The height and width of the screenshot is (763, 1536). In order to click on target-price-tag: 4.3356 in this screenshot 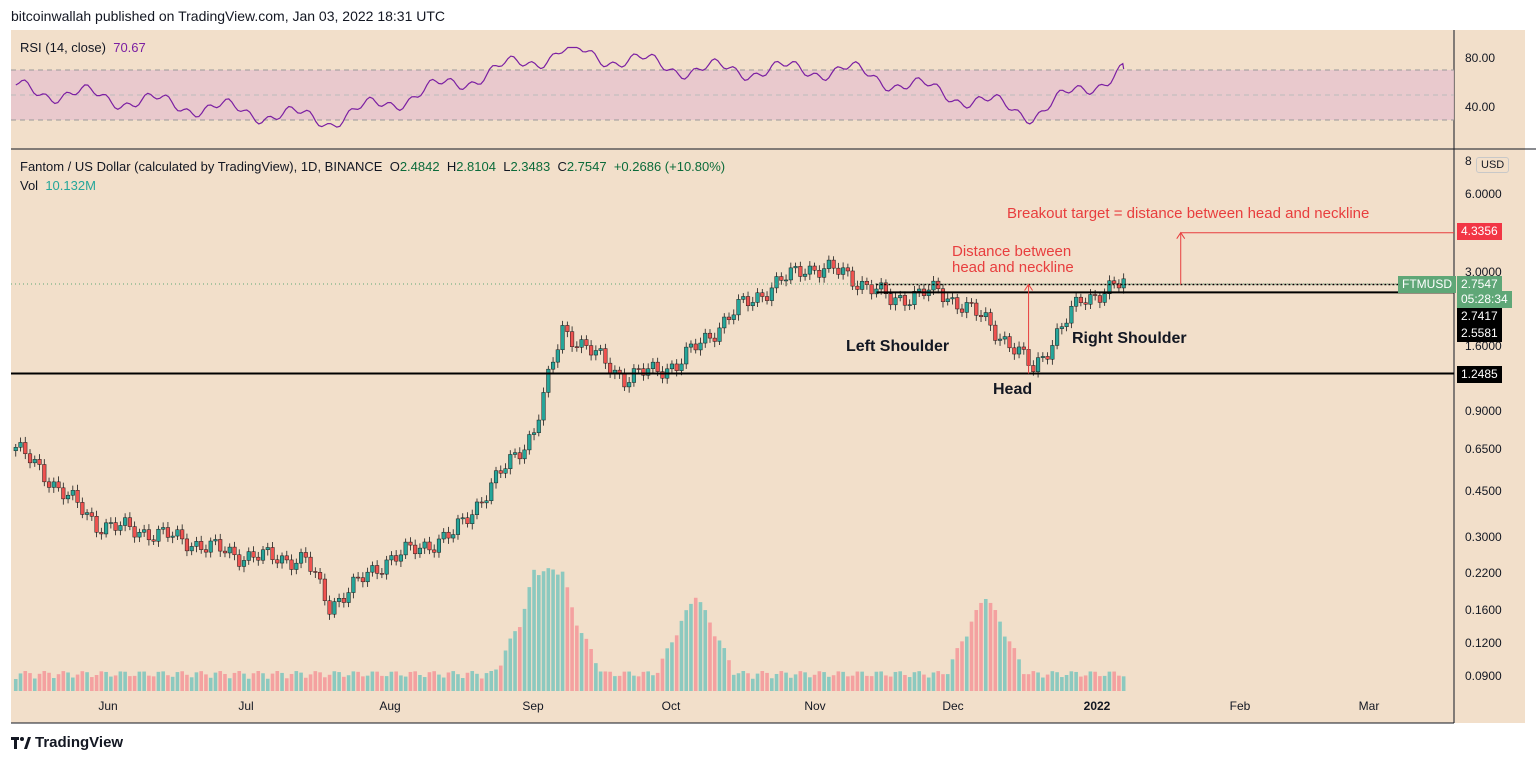, I will do `click(1479, 231)`.